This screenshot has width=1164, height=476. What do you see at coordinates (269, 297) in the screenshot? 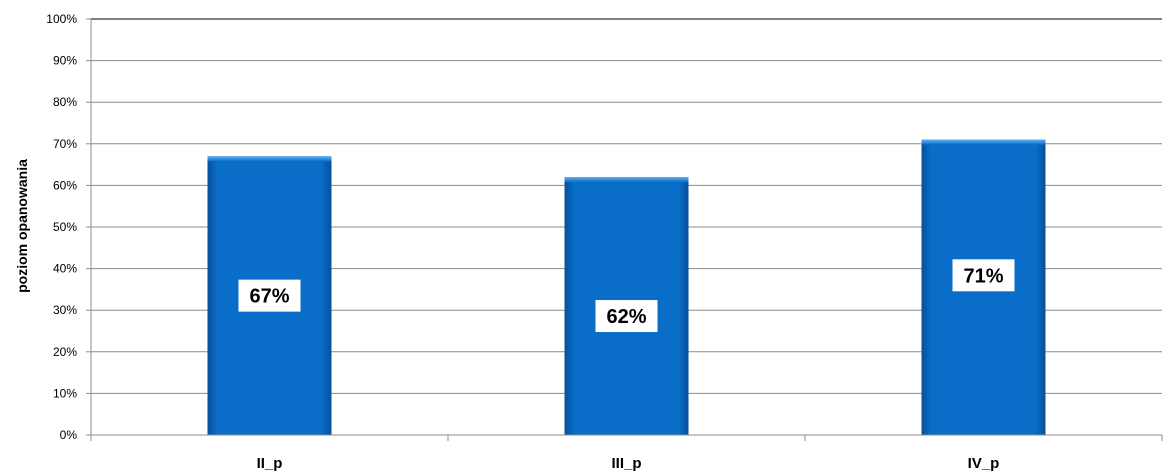
I see `data-label: 67%` at bounding box center [269, 297].